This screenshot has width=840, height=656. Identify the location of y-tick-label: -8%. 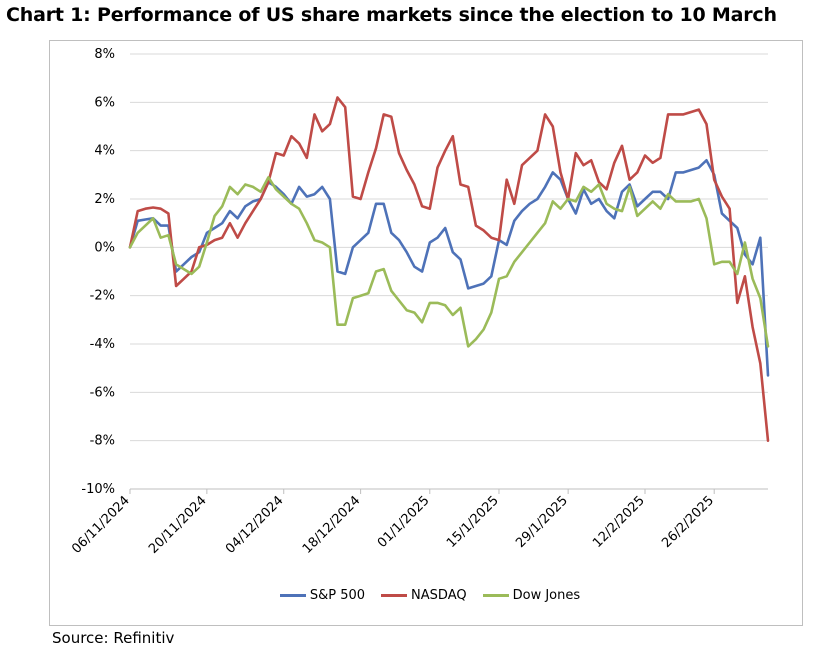
(102, 441).